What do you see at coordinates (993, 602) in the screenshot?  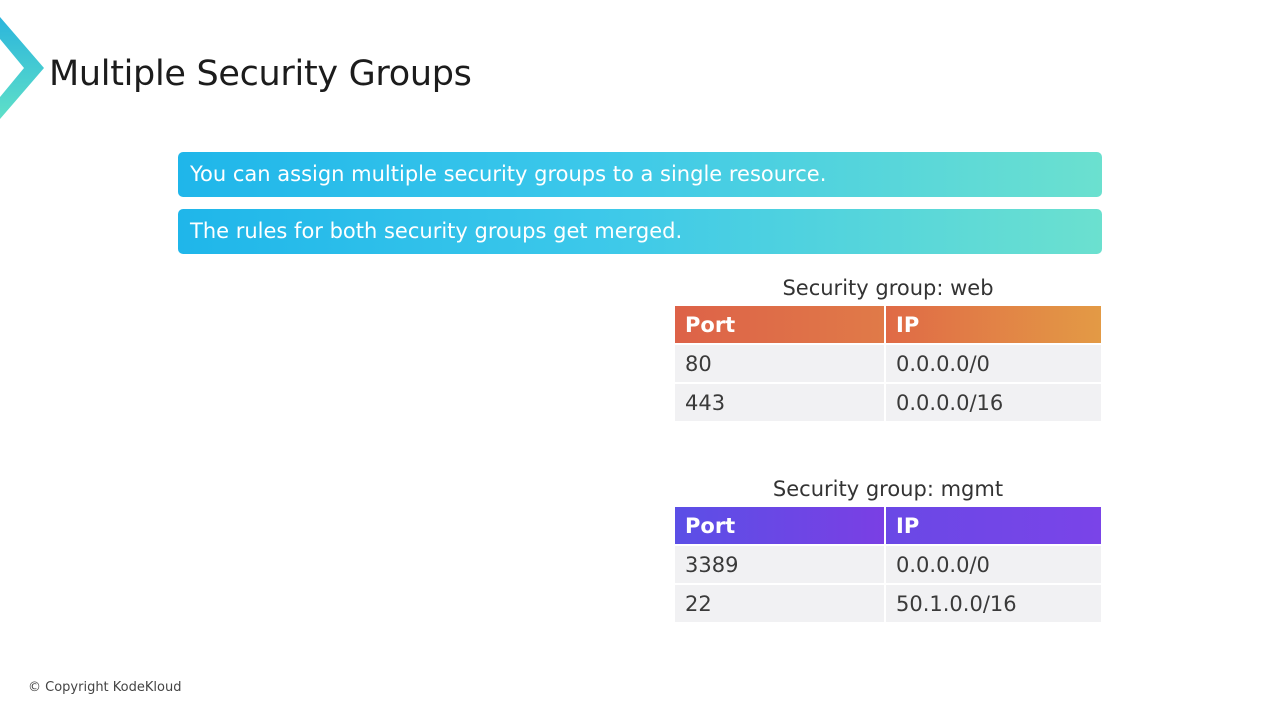 I see `ip-cell: 50.1.0.0/16` at bounding box center [993, 602].